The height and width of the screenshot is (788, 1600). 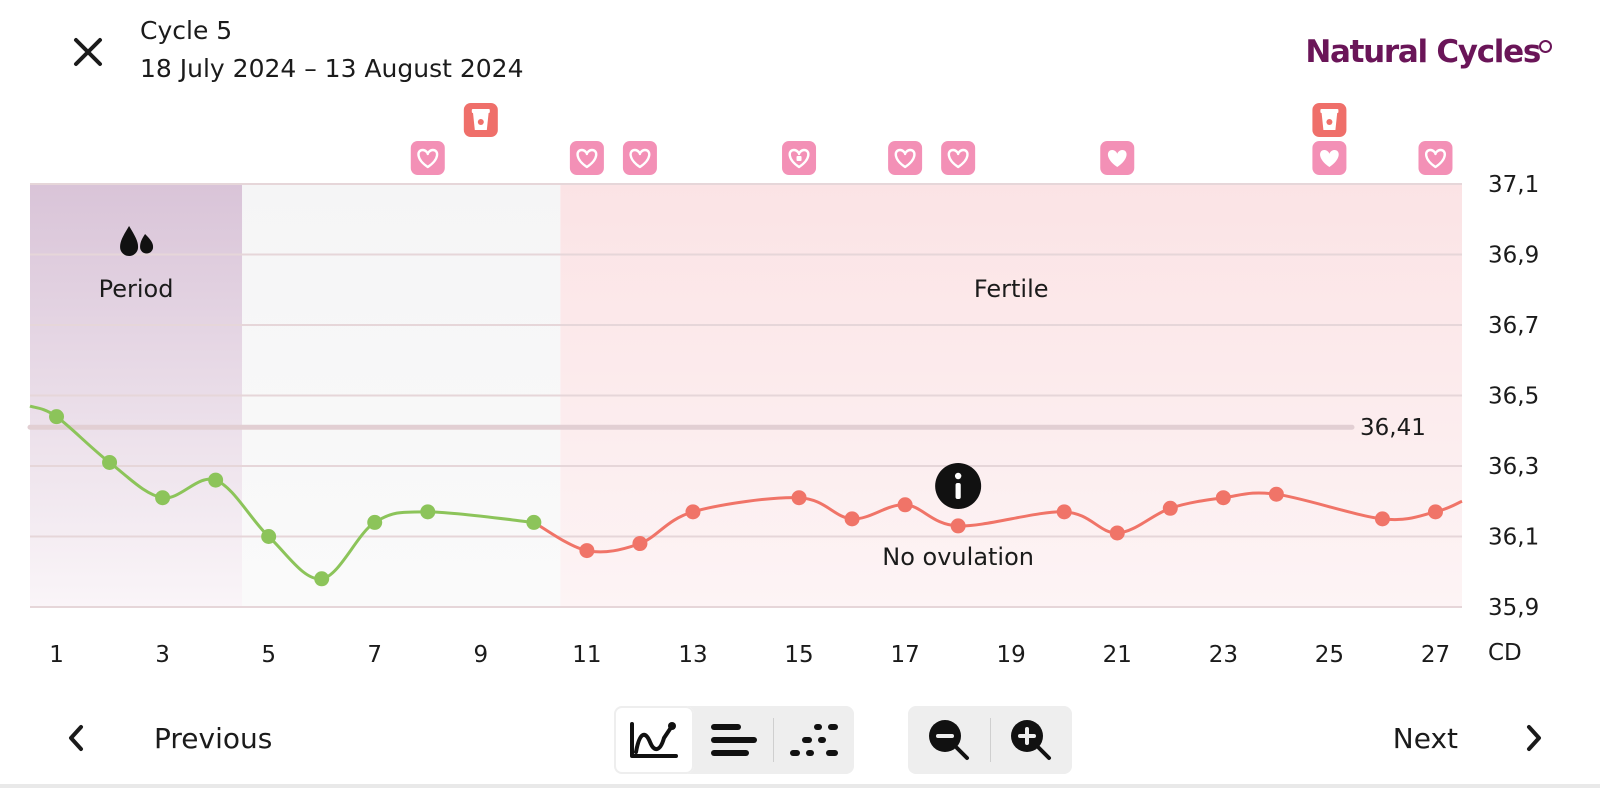 I want to click on chevron-right-icon, so click(x=1534, y=738).